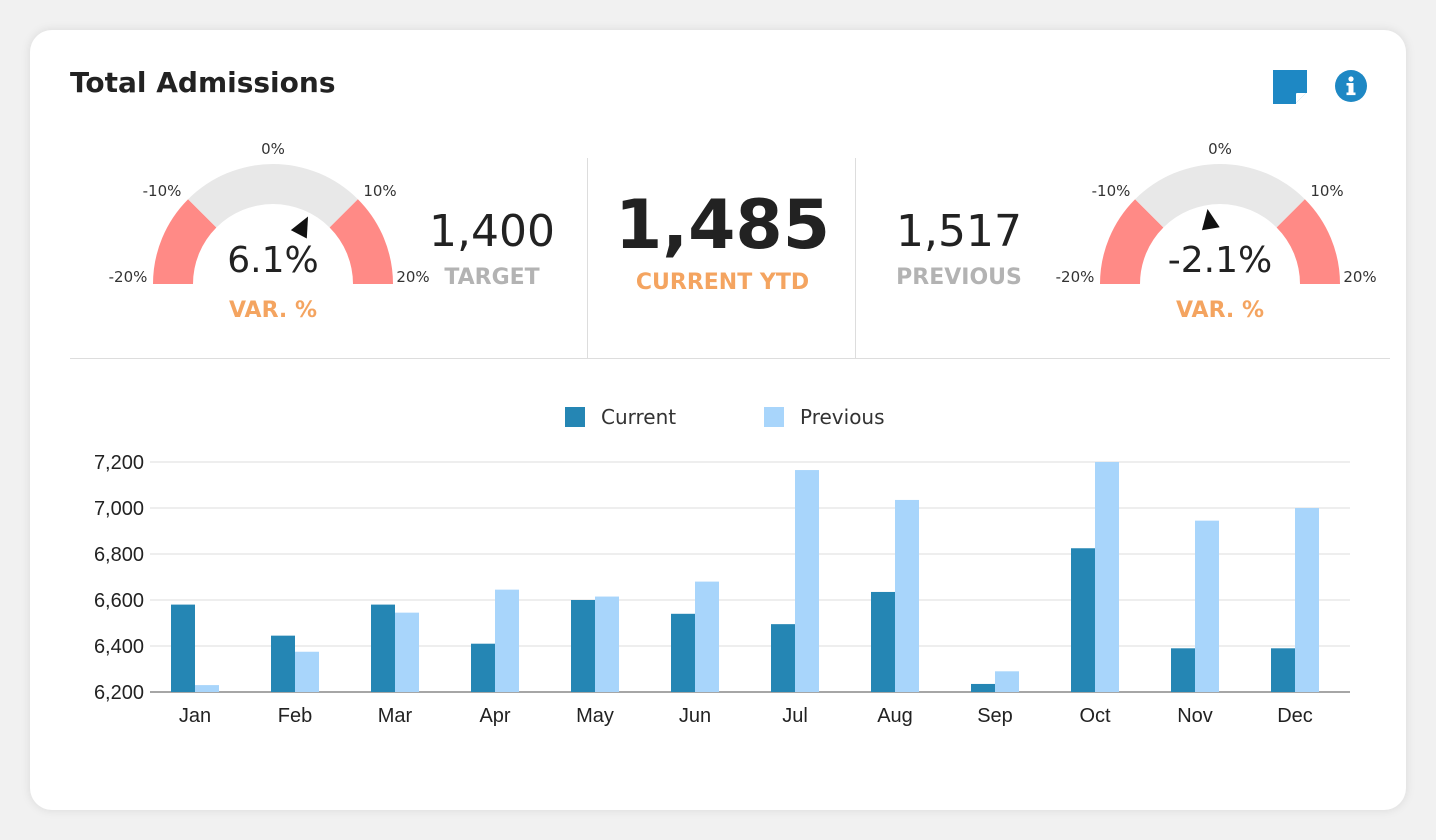 This screenshot has height=840, width=1436. Describe the element at coordinates (492, 277) in the screenshot. I see `kpi-target-label: TARGET` at that location.